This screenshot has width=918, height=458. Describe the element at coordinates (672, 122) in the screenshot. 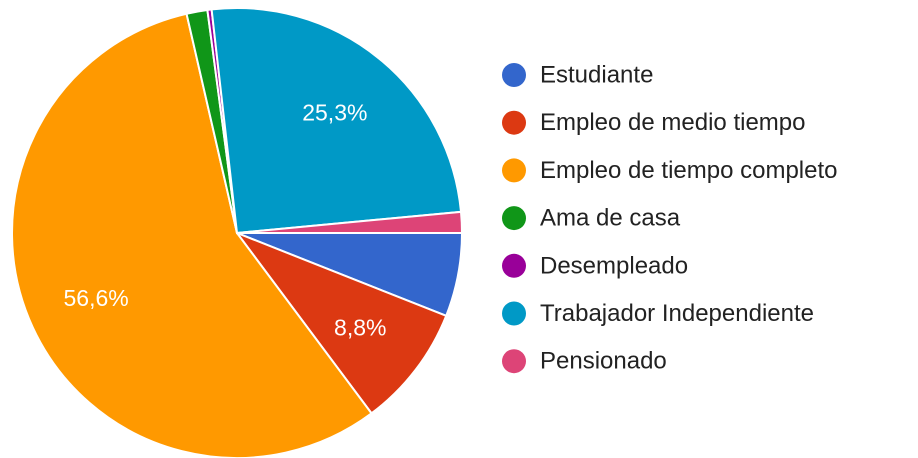

I see `legend-label: Empleo de medio tiempo` at that location.